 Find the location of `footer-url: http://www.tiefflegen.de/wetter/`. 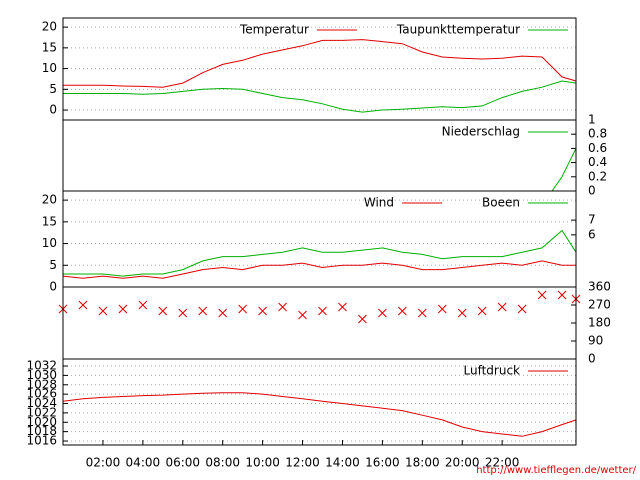

footer-url: http://www.tiefflegen.de/wetter/ is located at coordinates (556, 470).